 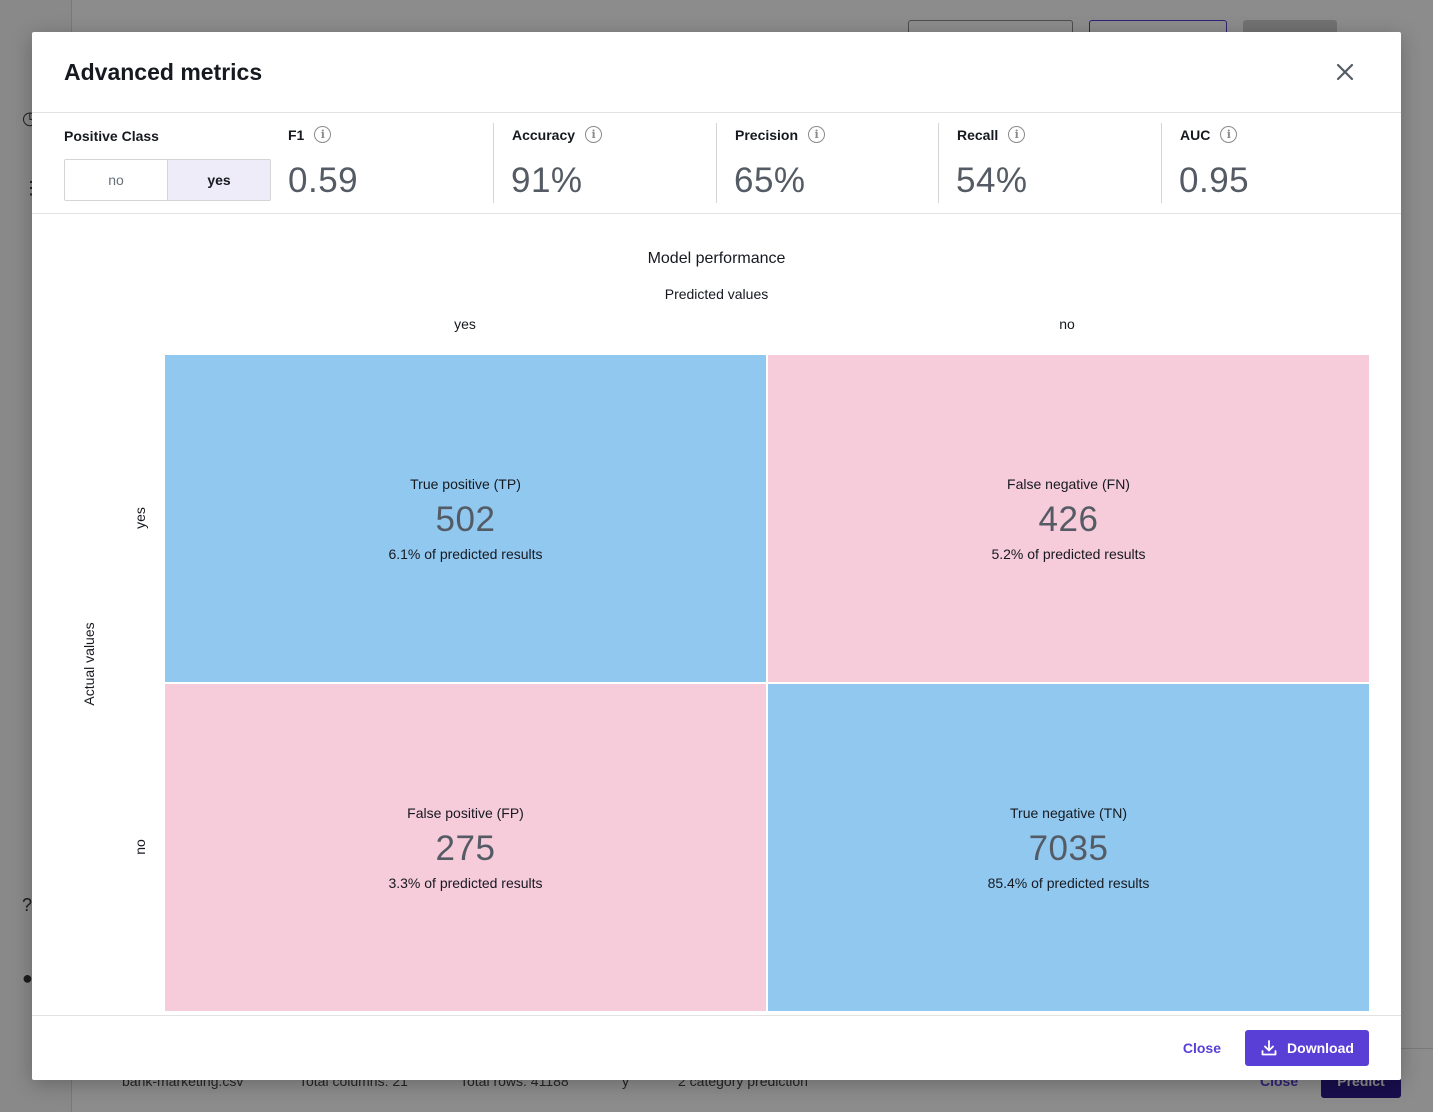 What do you see at coordinates (465, 812) in the screenshot?
I see `matrix-cell-name: False positive (FP)` at bounding box center [465, 812].